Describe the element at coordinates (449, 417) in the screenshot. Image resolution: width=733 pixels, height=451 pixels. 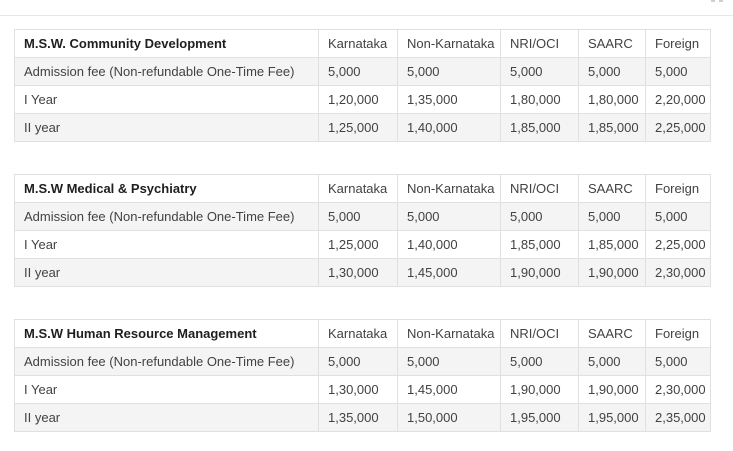
I see `fee-cell: 1,50,000` at that location.